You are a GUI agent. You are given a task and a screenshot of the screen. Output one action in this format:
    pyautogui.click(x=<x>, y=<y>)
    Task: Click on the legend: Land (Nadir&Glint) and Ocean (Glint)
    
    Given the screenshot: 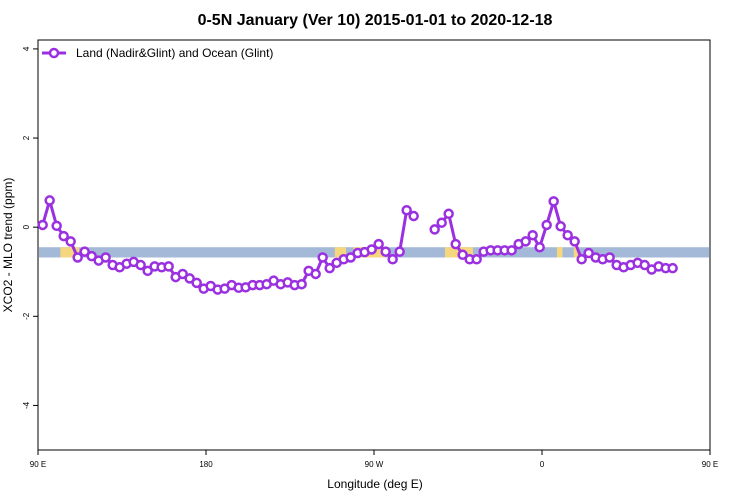 What is the action you would take?
    pyautogui.click(x=157, y=53)
    